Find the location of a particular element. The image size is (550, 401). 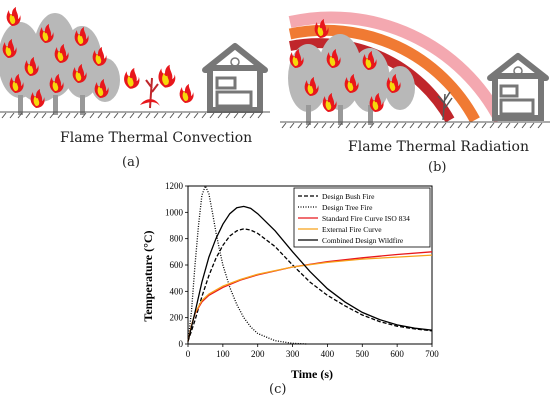

x-tick-label: 300 is located at coordinates (293, 354).